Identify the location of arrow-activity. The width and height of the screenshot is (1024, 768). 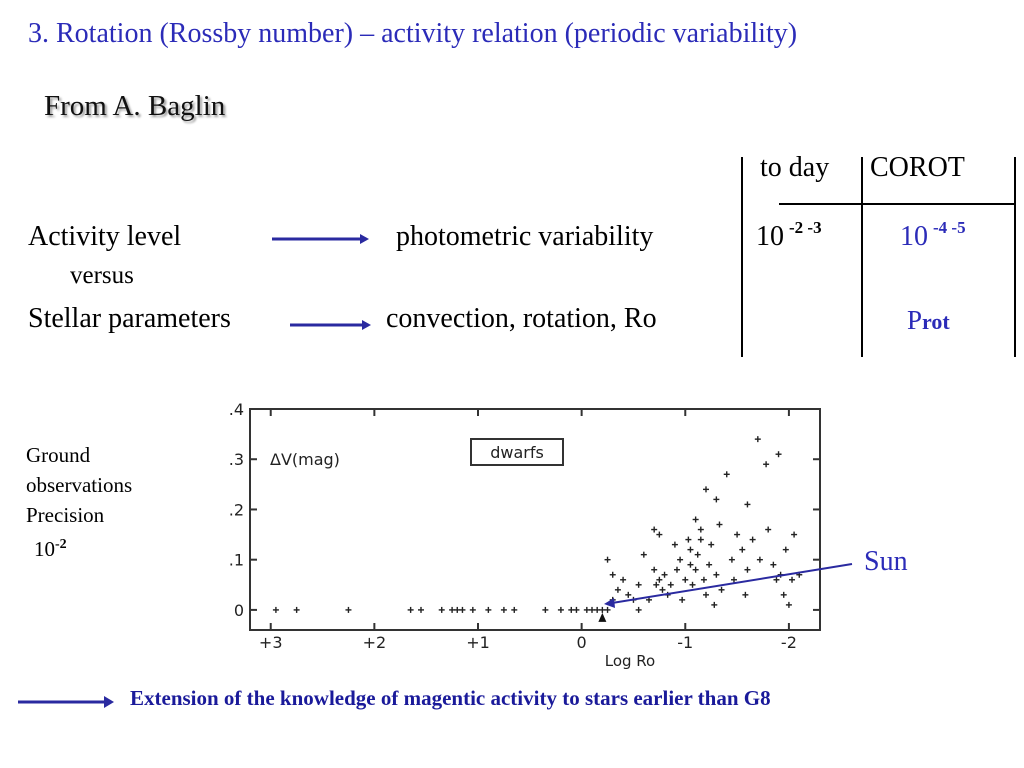
(320, 239).